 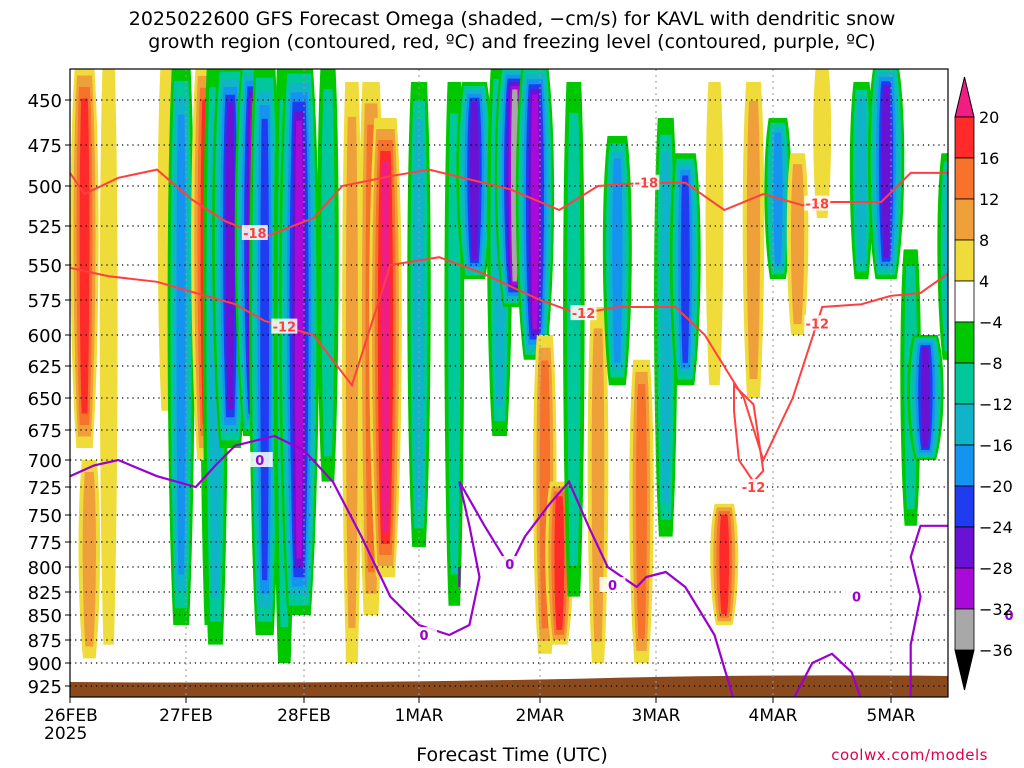 I want to click on y-tick-label: 525, so click(x=45, y=227).